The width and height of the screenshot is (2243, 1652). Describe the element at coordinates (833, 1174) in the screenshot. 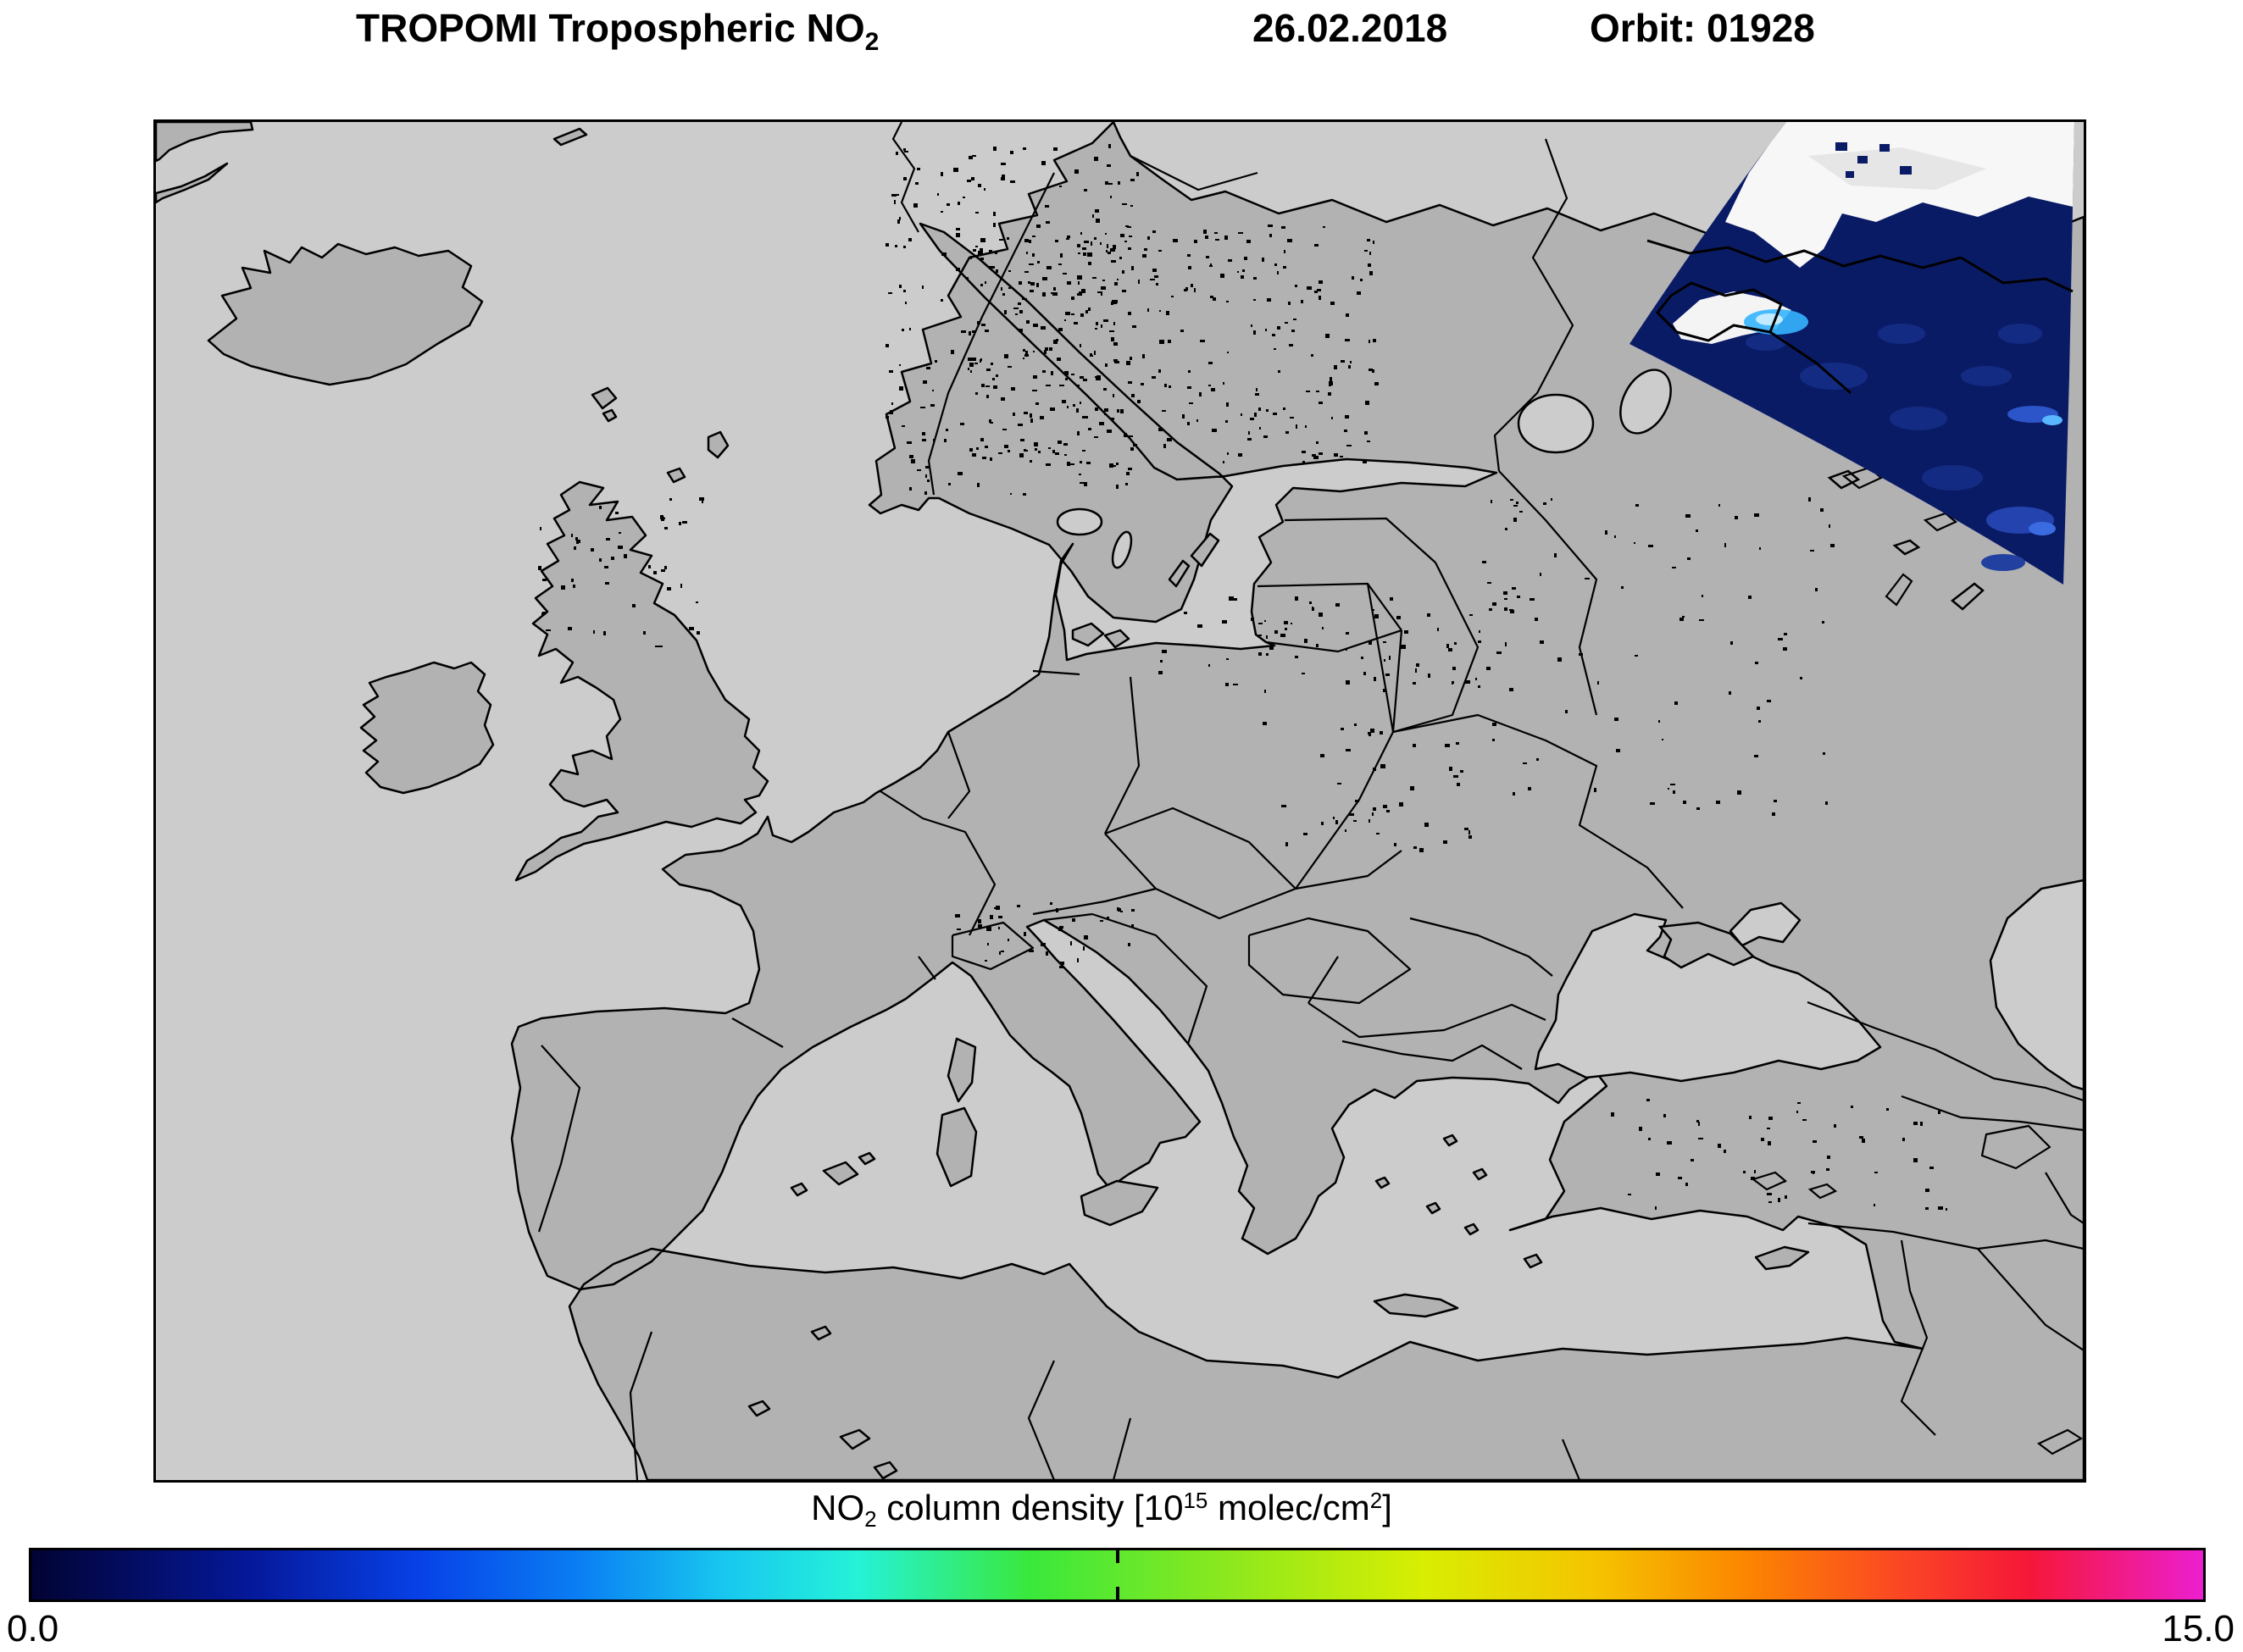

I see `balearic-islands` at that location.